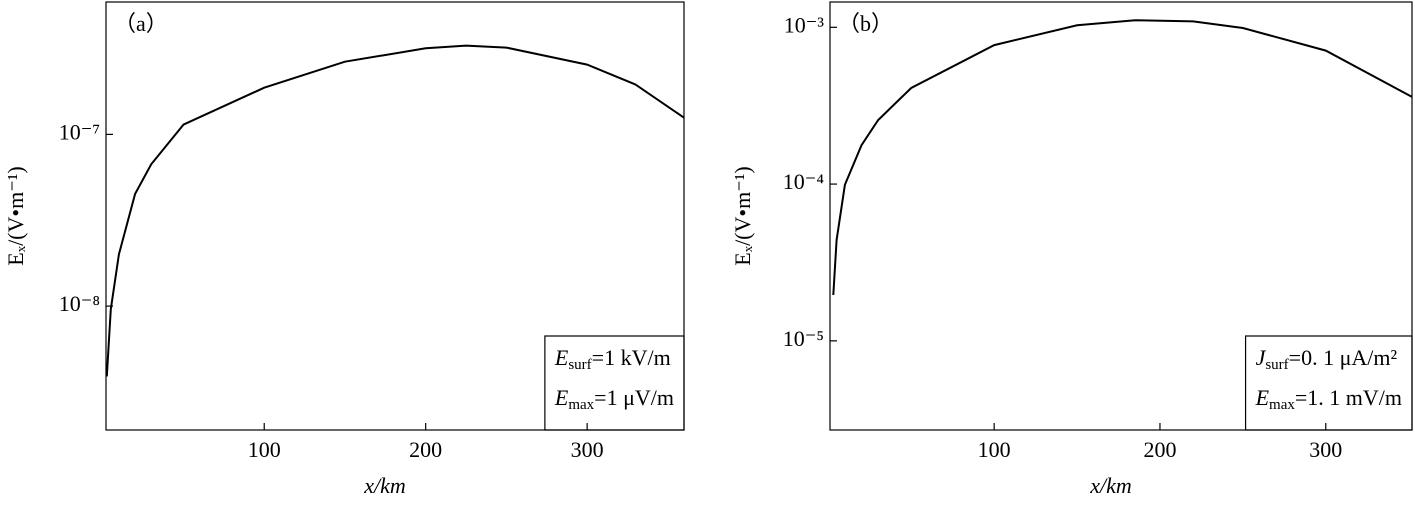 This screenshot has height=508, width=1415. I want to click on panel-label: （b）, so click(865, 23).